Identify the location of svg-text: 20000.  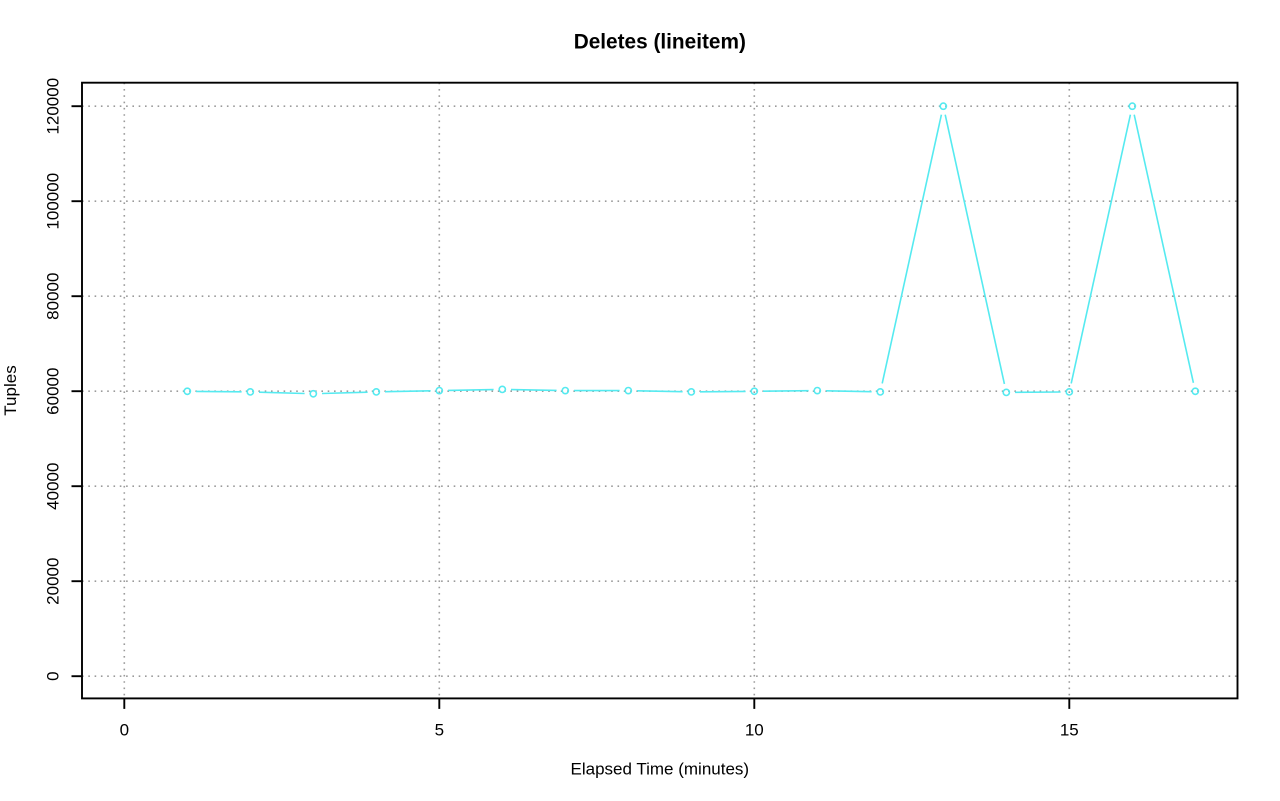
(53, 581).